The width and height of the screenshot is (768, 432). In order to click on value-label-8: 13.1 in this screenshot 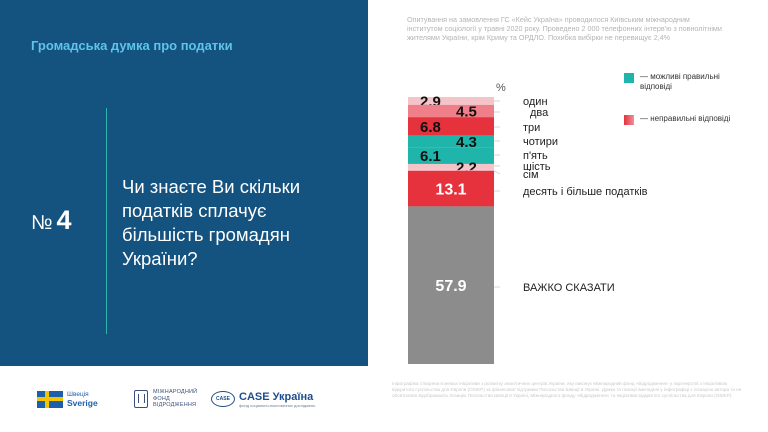, I will do `click(450, 190)`.